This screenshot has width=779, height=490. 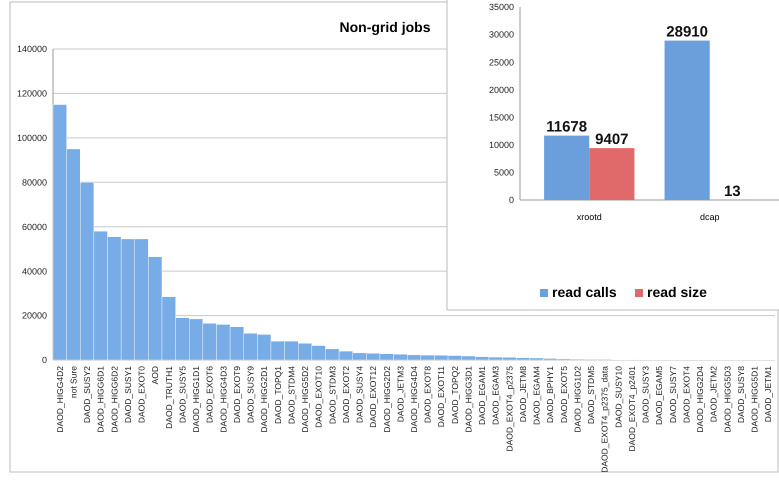 I want to click on x-tick-label: DAOD_EXOT0, so click(x=141, y=395).